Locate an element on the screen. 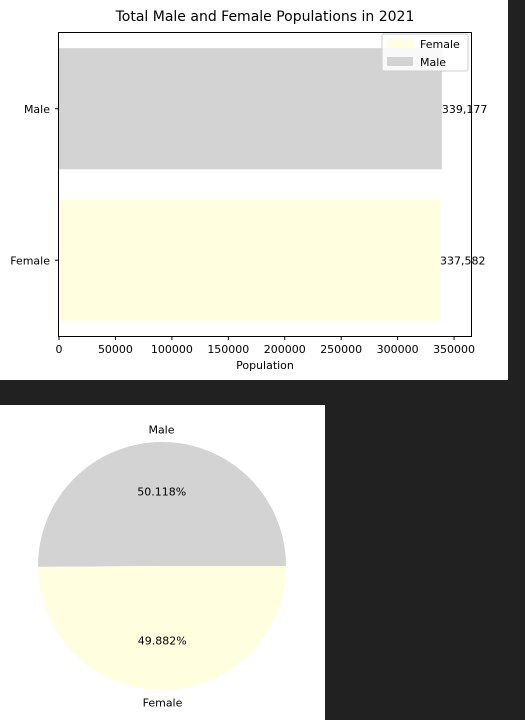 This screenshot has width=525, height=720. x-tick-label: 150000 is located at coordinates (228, 349).